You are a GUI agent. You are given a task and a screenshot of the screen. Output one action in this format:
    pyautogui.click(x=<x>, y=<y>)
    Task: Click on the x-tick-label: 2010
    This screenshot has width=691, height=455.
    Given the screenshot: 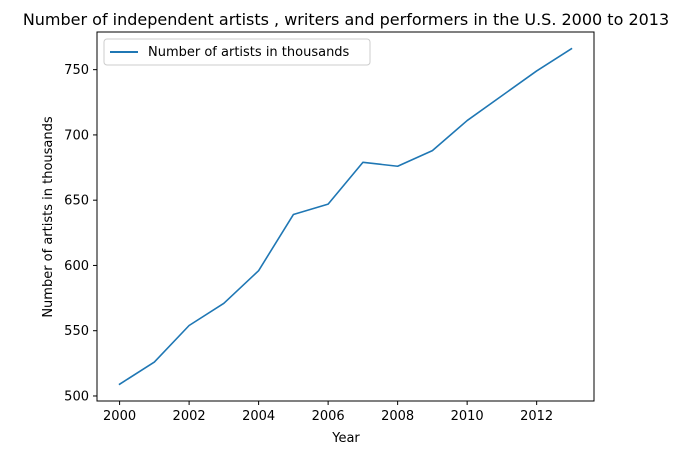 What is the action you would take?
    pyautogui.click(x=467, y=416)
    